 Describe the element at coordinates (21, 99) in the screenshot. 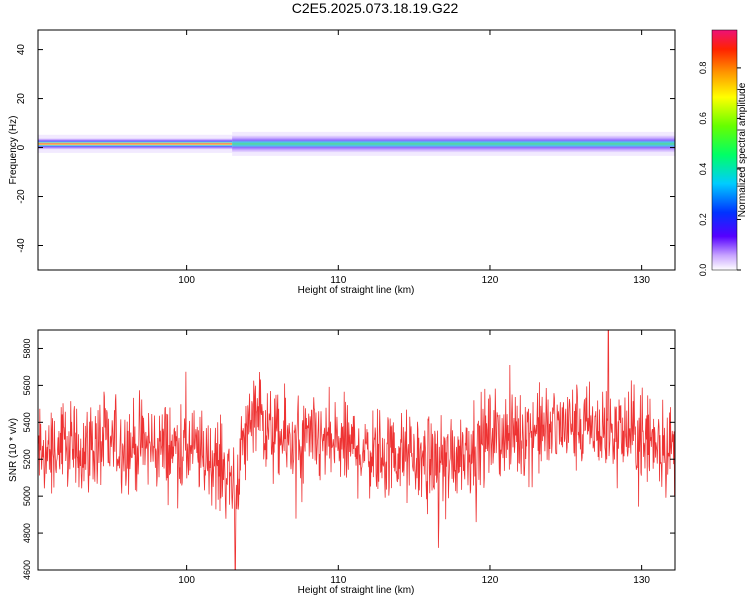

I see `y-tick-label: 20` at that location.